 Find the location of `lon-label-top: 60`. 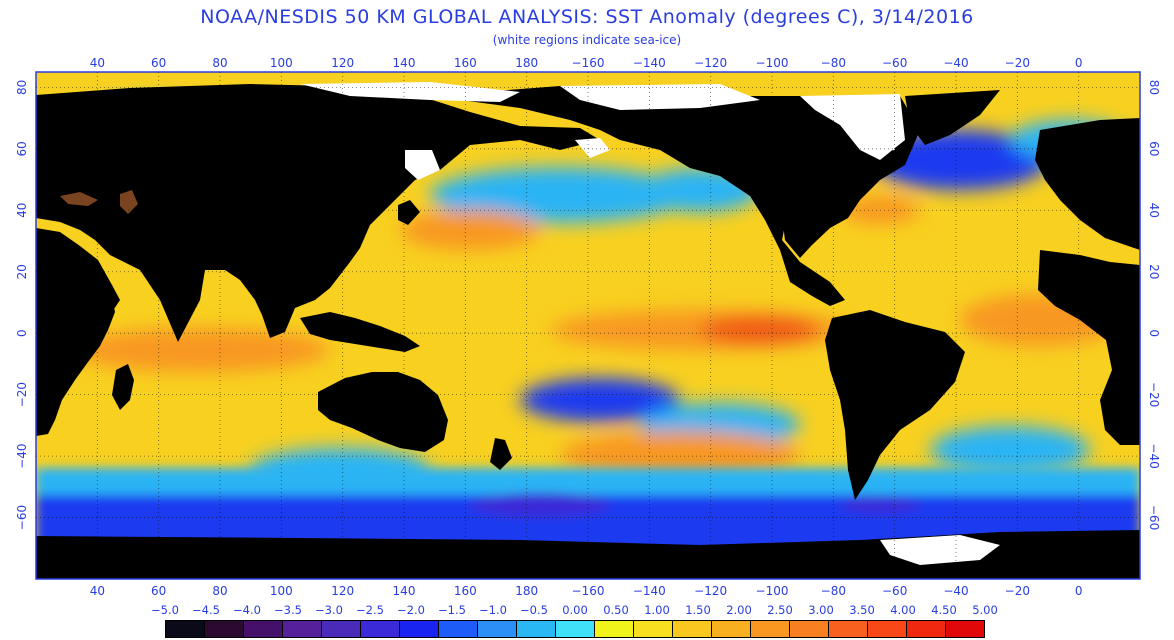

lon-label-top: 60 is located at coordinates (158, 63).